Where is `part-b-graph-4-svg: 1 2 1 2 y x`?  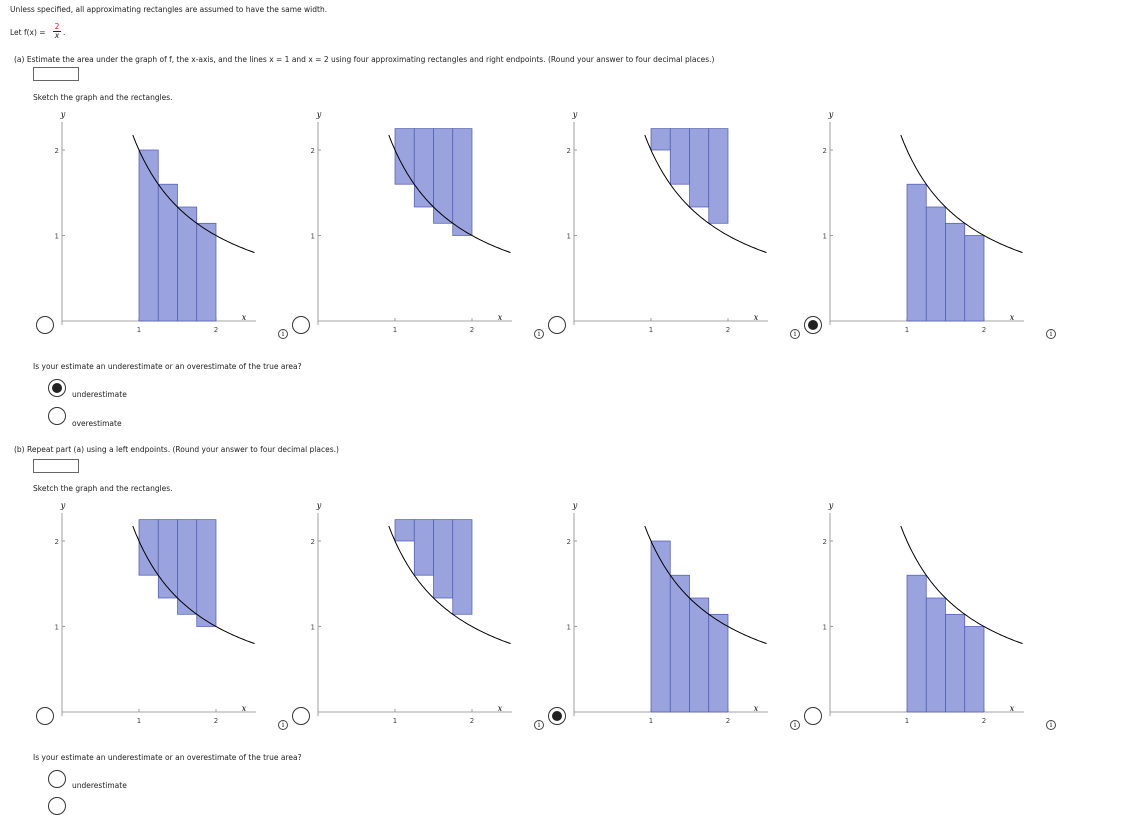 part-b-graph-4-svg: 1 2 1 2 y x is located at coordinates (923, 613).